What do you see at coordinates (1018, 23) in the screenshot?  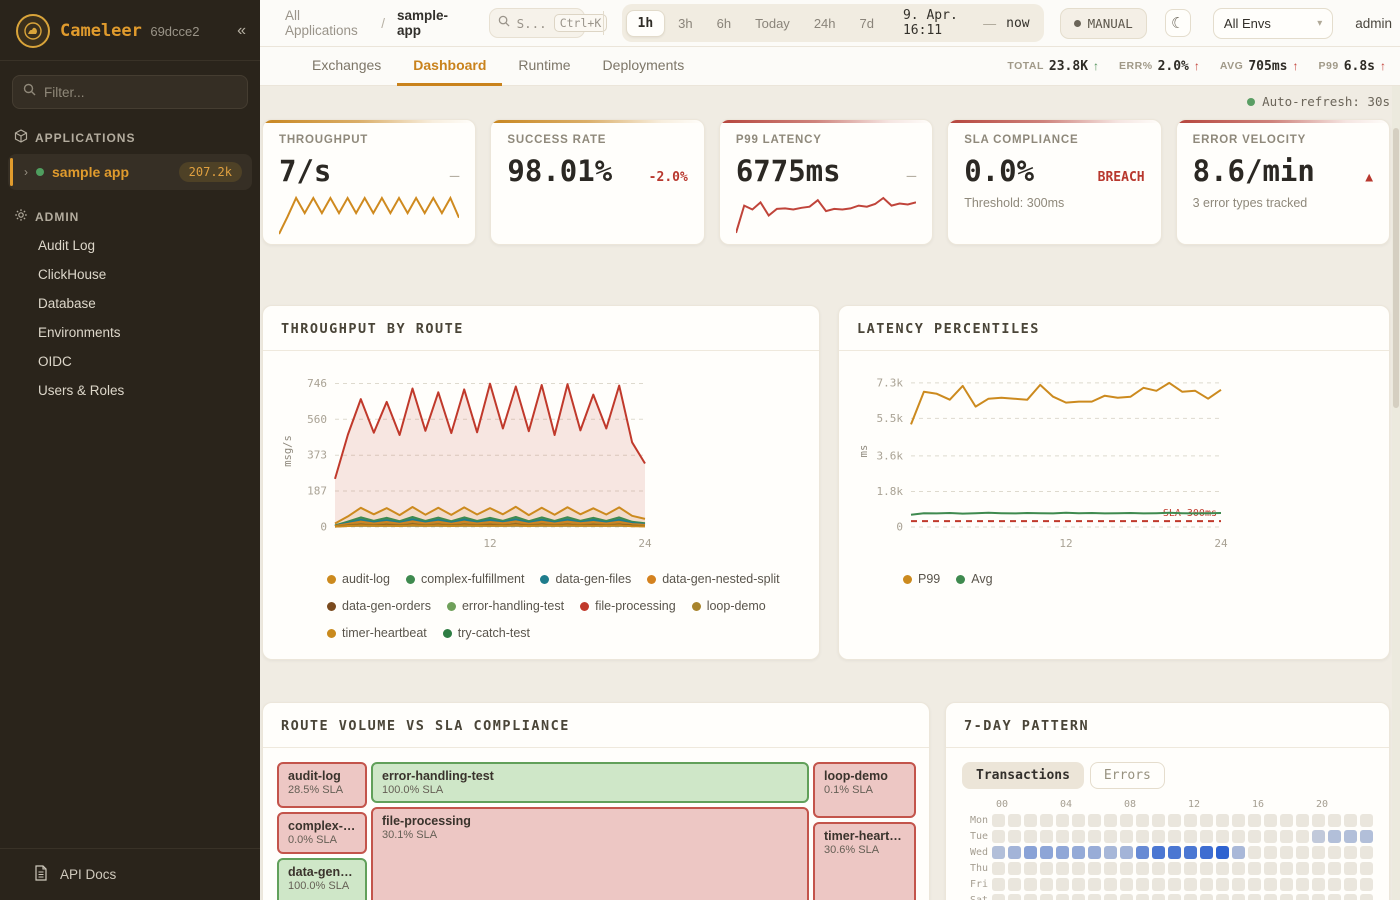 I see `time-range-end: now` at bounding box center [1018, 23].